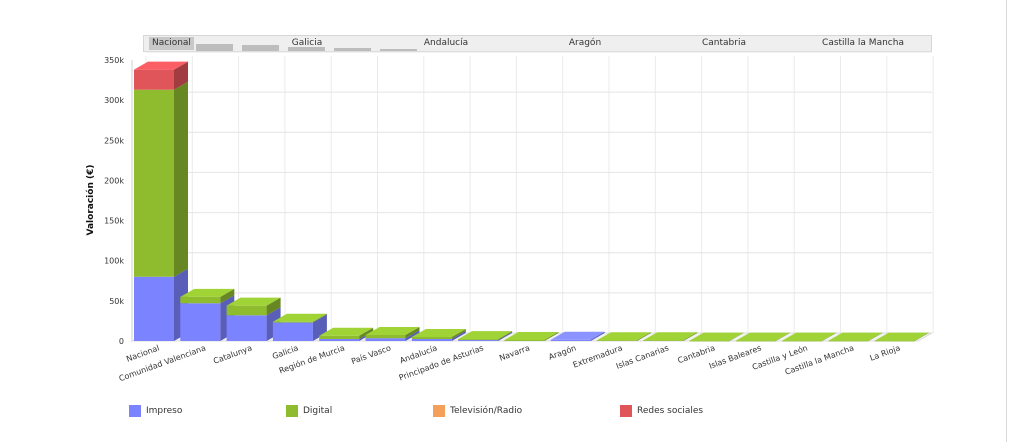 The width and height of the screenshot is (1024, 442). Describe the element at coordinates (114, 60) in the screenshot. I see `y-tick-label: 350k` at that location.